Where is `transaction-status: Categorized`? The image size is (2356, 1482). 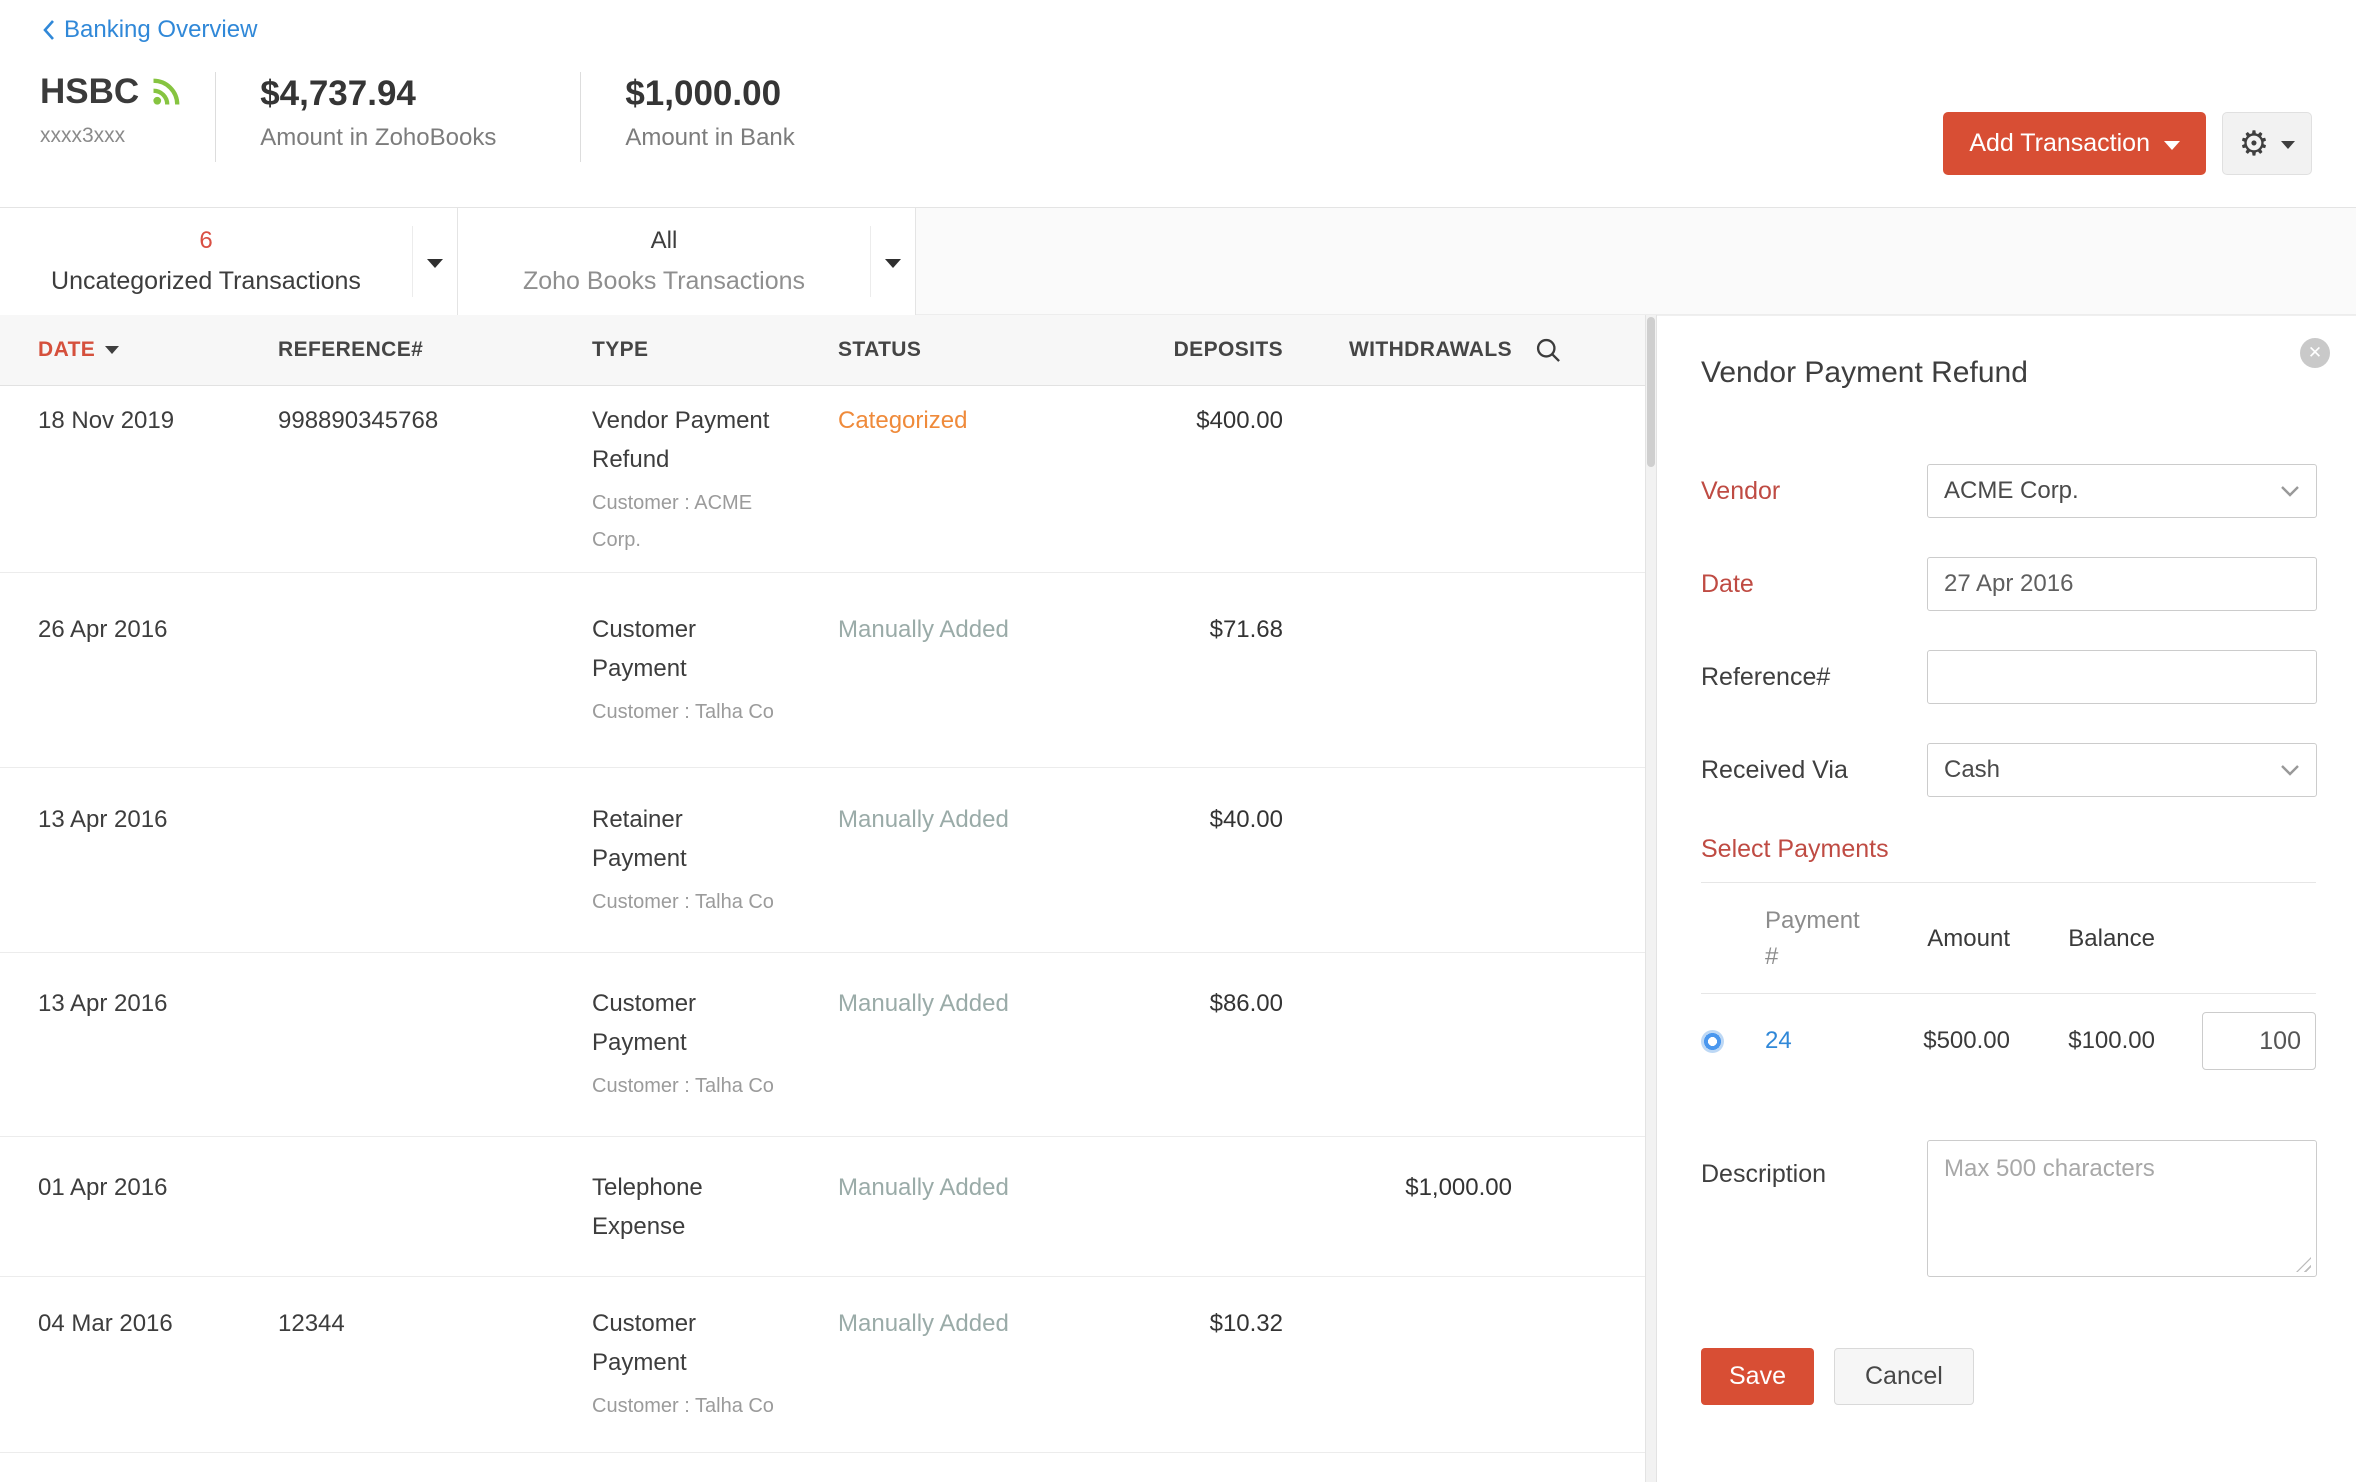
transaction-status: Categorized is located at coordinates (903, 420).